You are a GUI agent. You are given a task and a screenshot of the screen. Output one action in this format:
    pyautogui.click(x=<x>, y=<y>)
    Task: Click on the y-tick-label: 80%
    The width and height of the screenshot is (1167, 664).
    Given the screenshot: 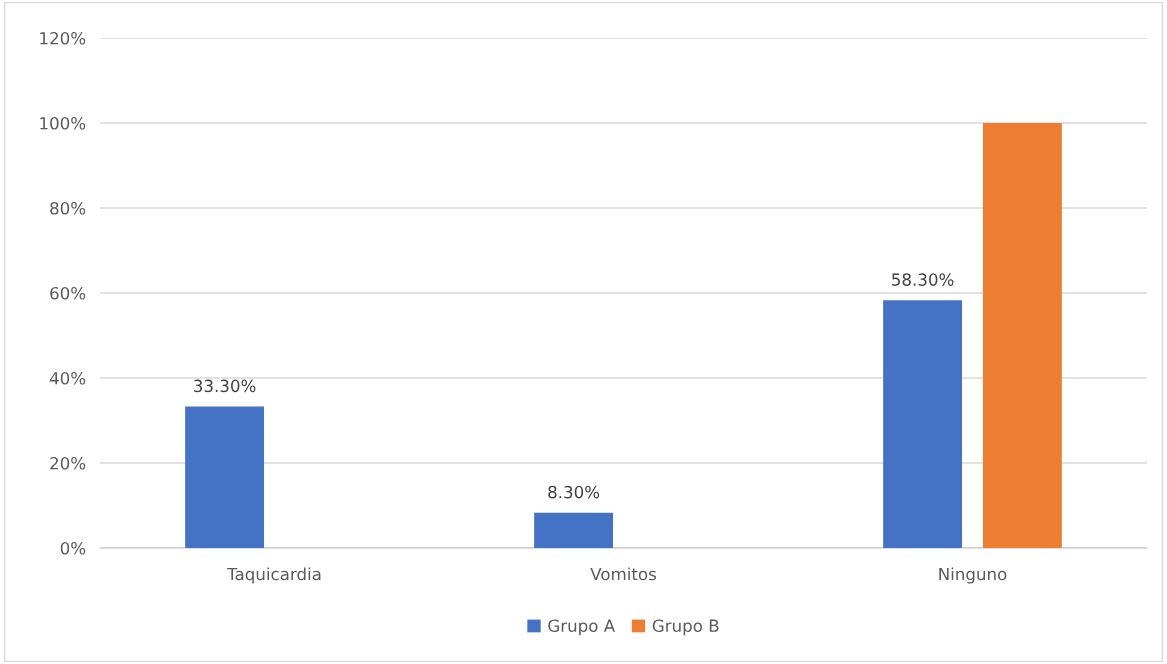 What is the action you would take?
    pyautogui.click(x=68, y=208)
    